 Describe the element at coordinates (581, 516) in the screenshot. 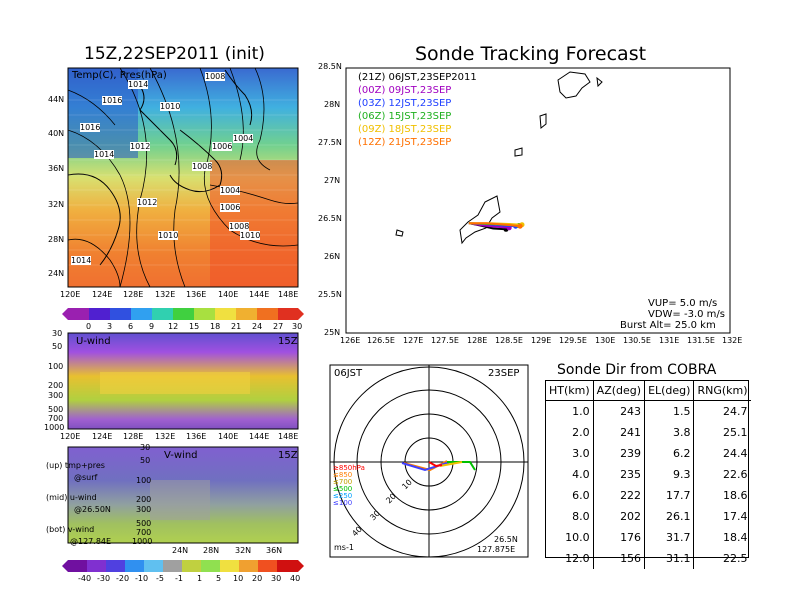

I see `table-cell: 8.0` at that location.